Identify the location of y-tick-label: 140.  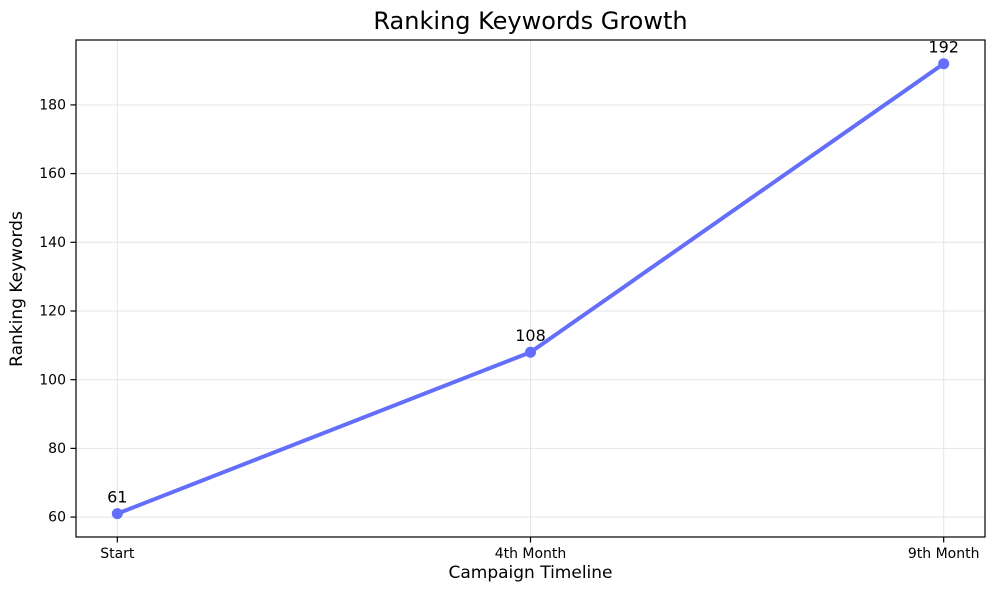
(52, 243).